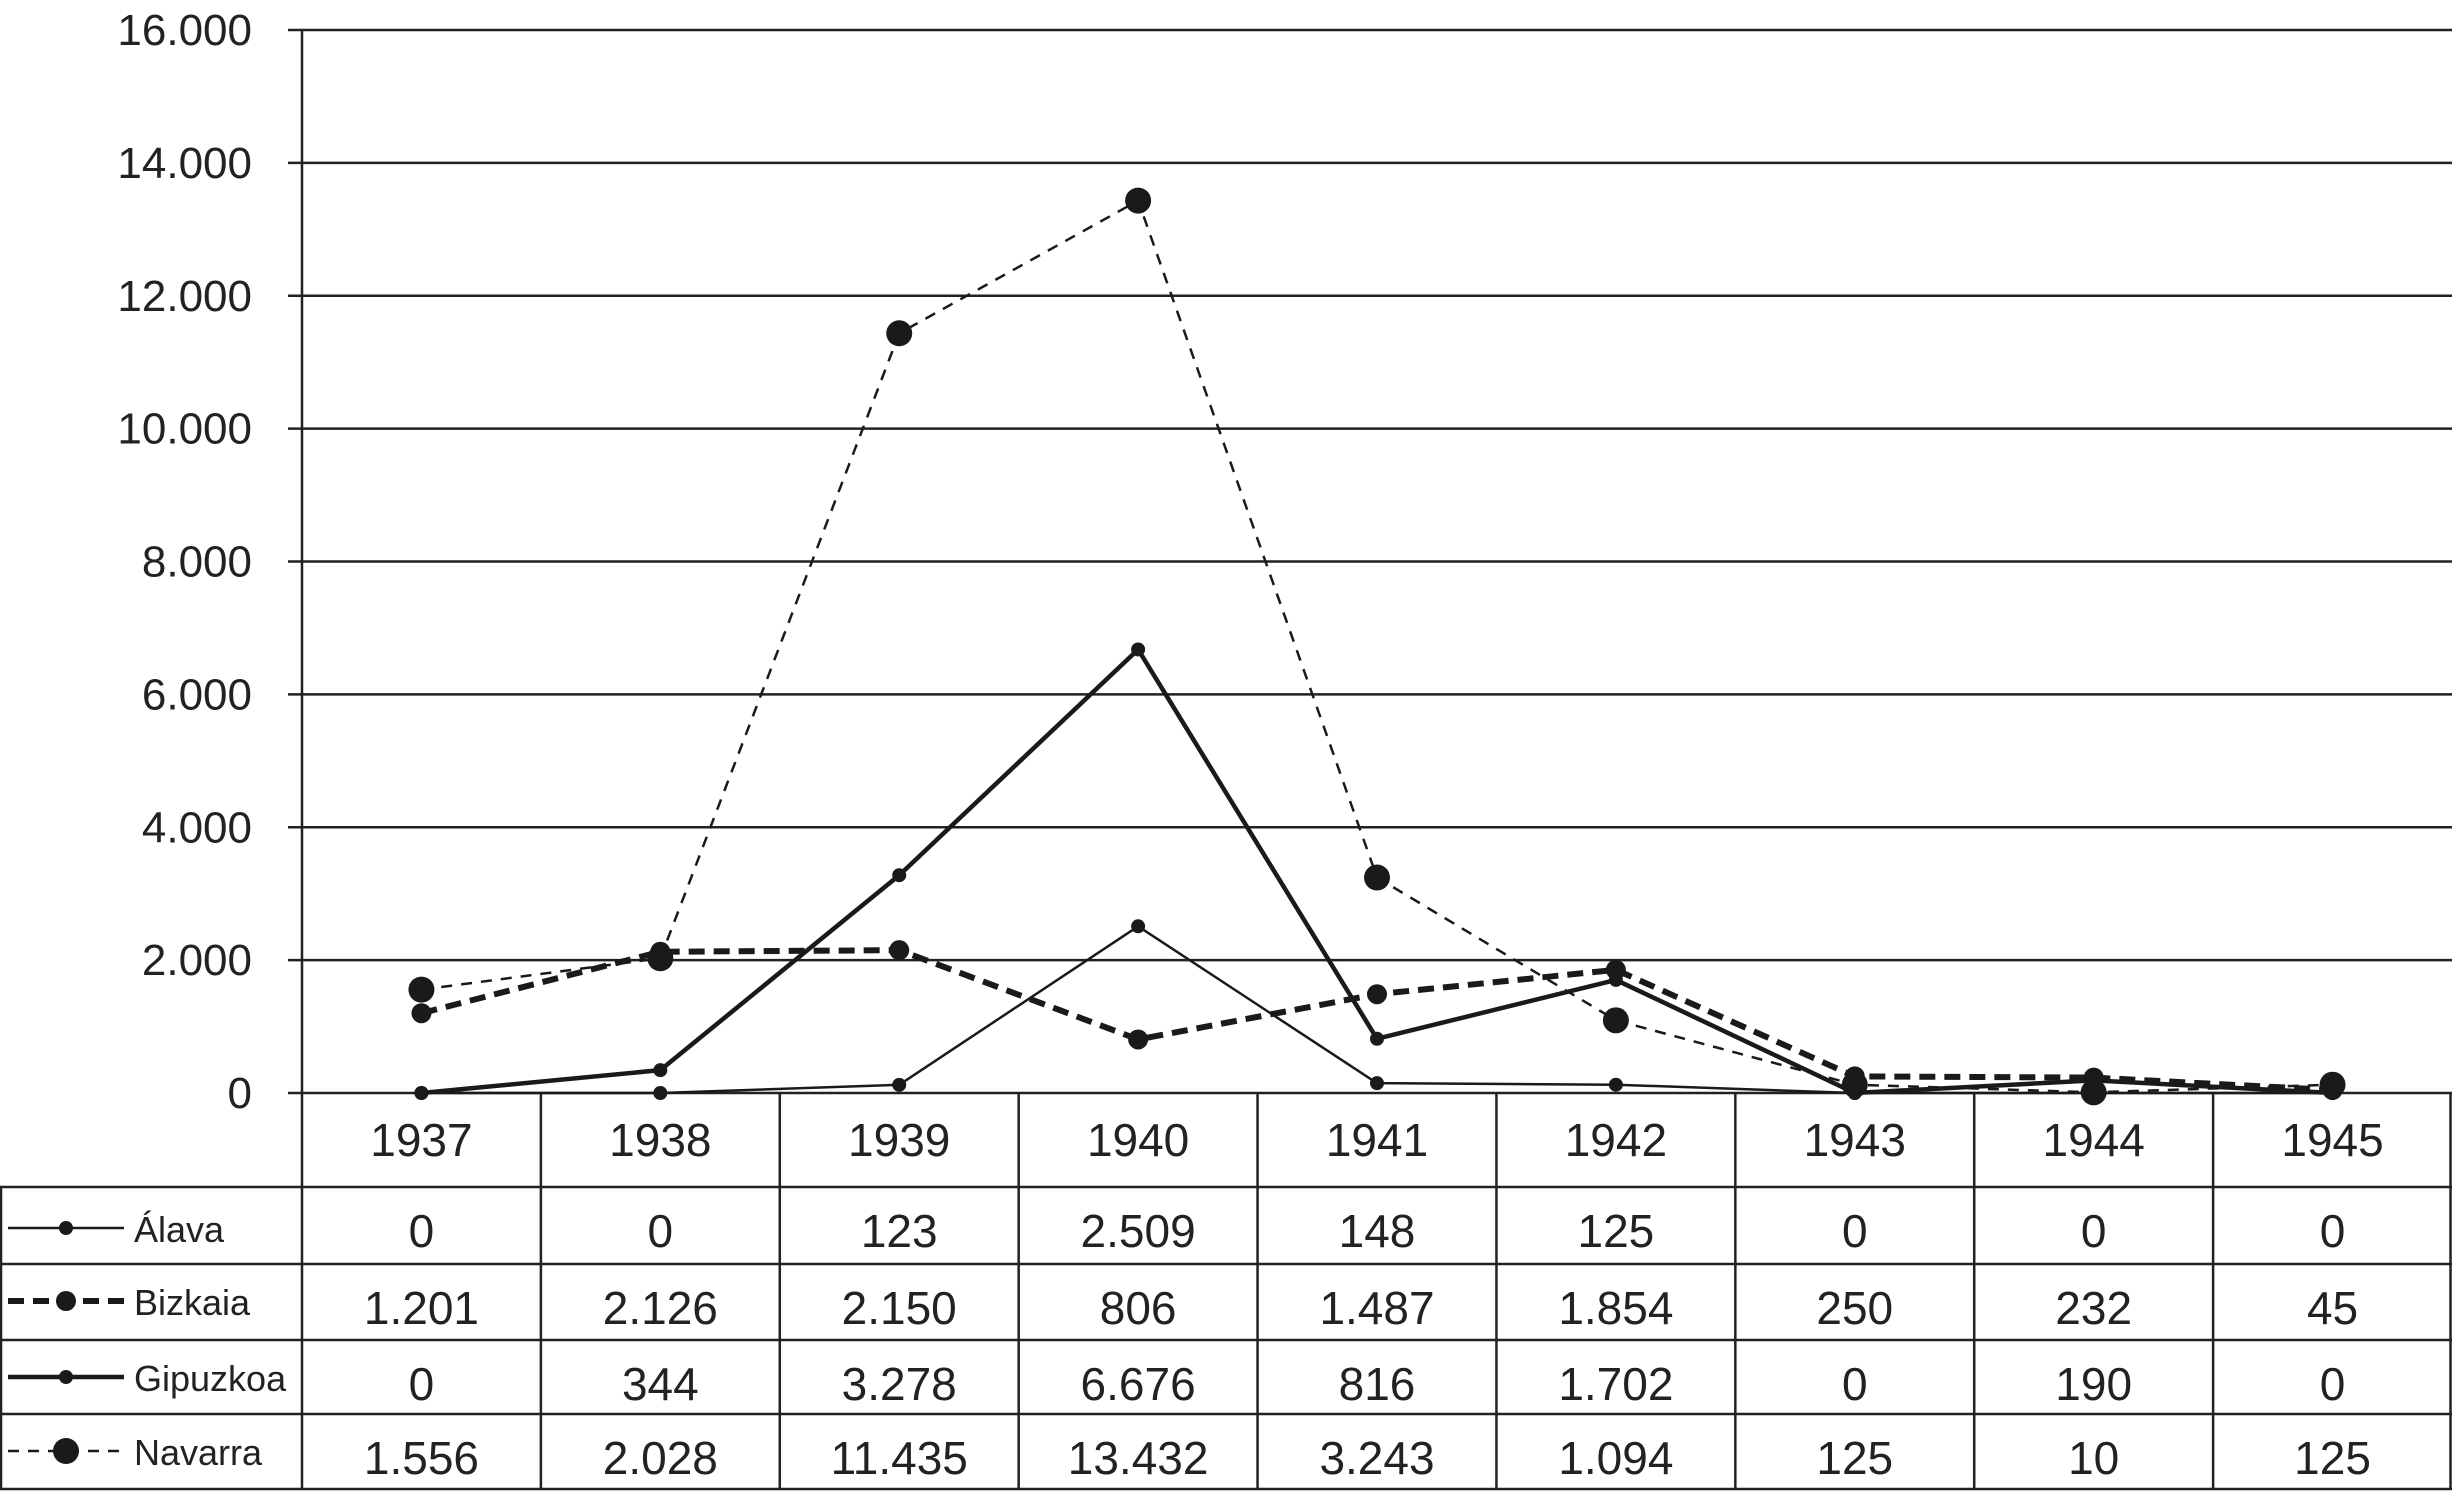  Describe the element at coordinates (66, 1301) in the screenshot. I see `legend-marker-bizkaia` at that location.